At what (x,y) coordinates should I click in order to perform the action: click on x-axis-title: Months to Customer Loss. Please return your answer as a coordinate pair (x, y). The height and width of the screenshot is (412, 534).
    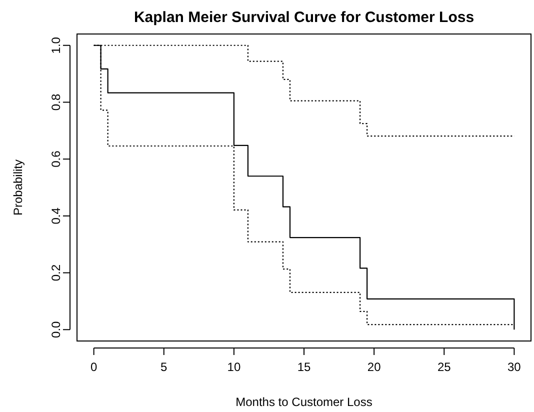
    Looking at the image, I should click on (304, 402).